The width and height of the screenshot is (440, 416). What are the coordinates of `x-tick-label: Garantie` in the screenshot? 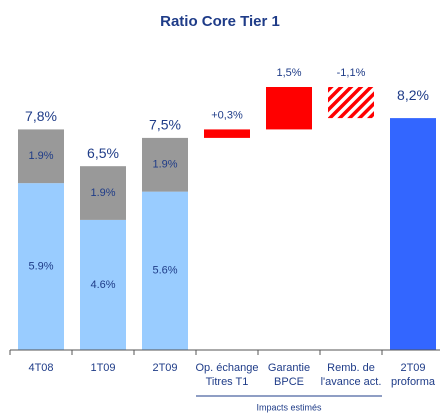 It's located at (289, 368).